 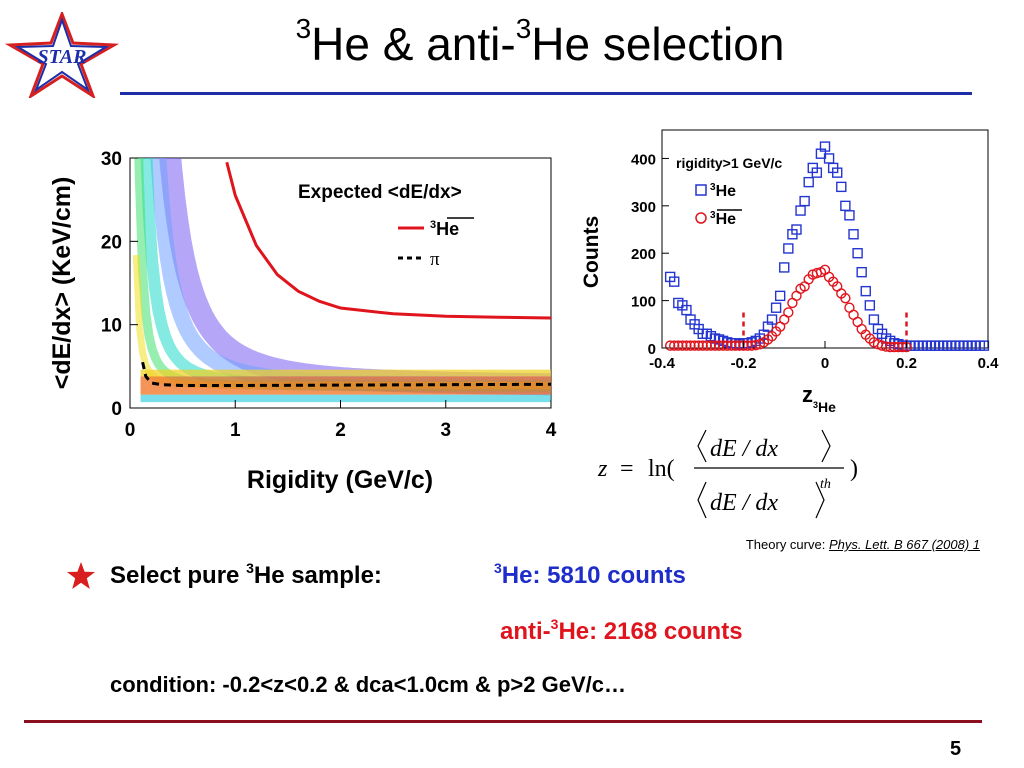 What do you see at coordinates (825, 239) in the screenshot?
I see `right-plot-frame` at bounding box center [825, 239].